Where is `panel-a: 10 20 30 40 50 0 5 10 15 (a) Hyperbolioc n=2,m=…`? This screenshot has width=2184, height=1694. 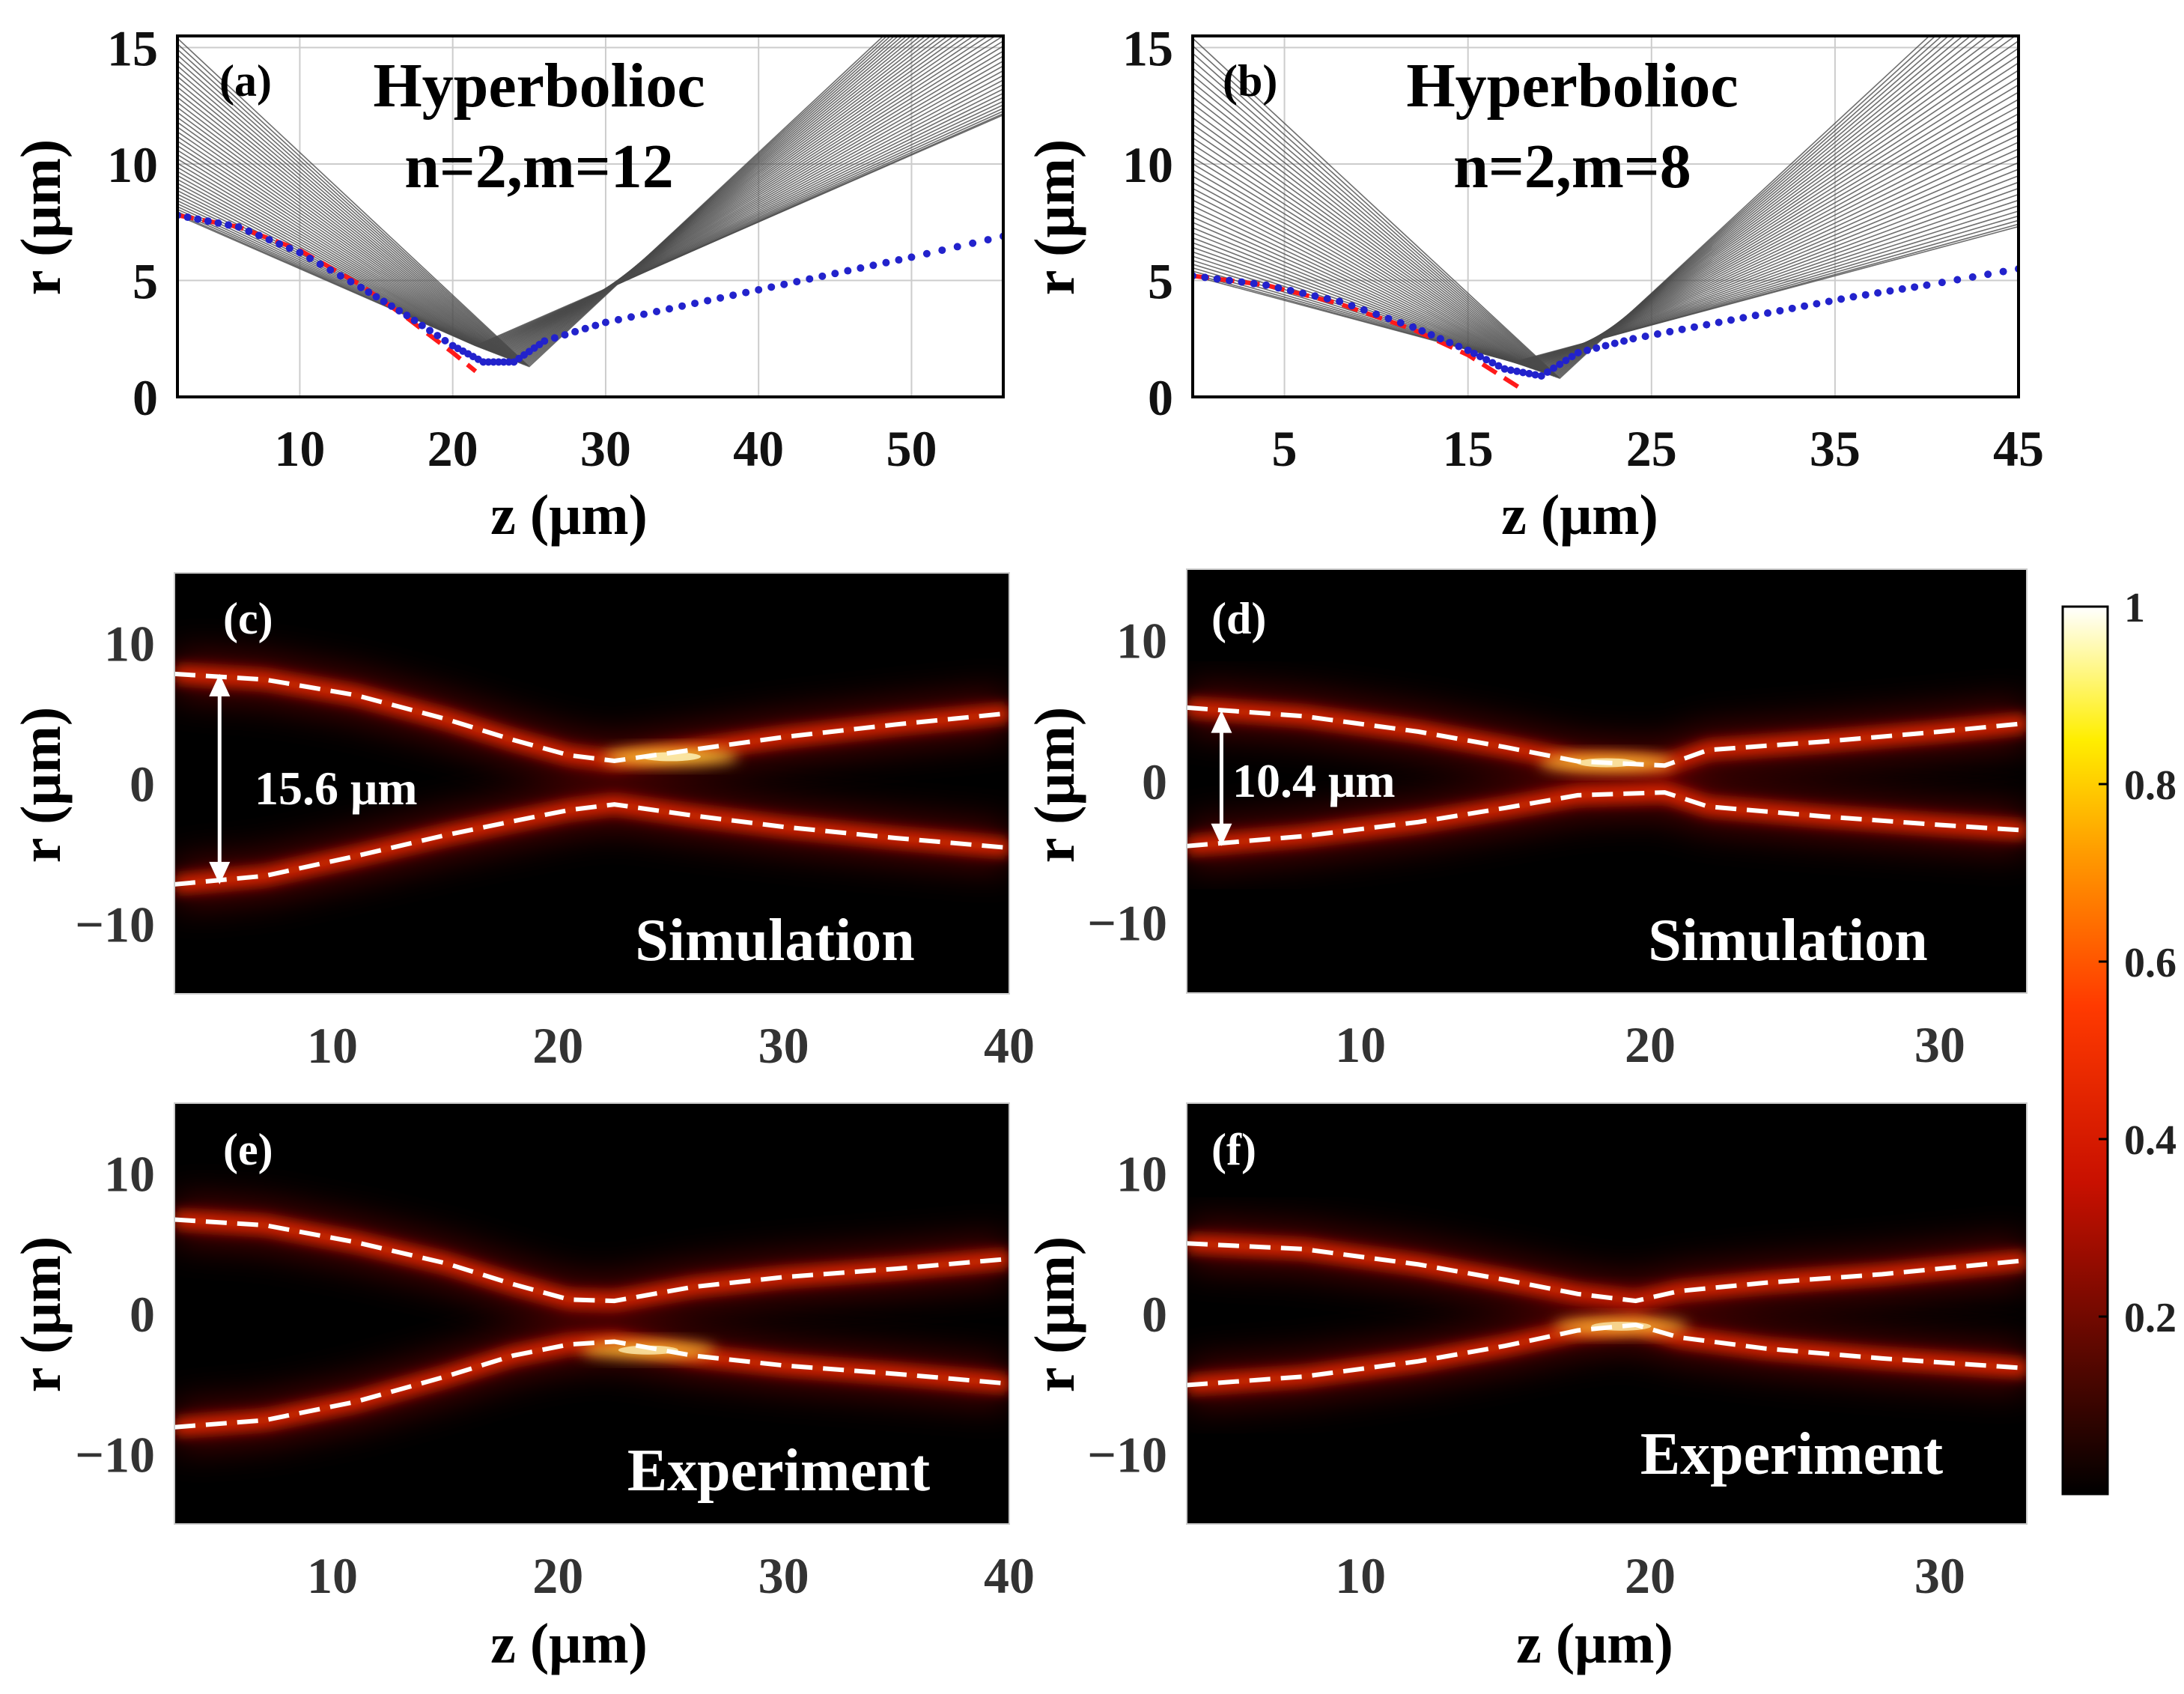 panel-a: 10 20 30 40 50 0 5 10 15 (a) Hyperbolioc n=2,m=… is located at coordinates (507, 283).